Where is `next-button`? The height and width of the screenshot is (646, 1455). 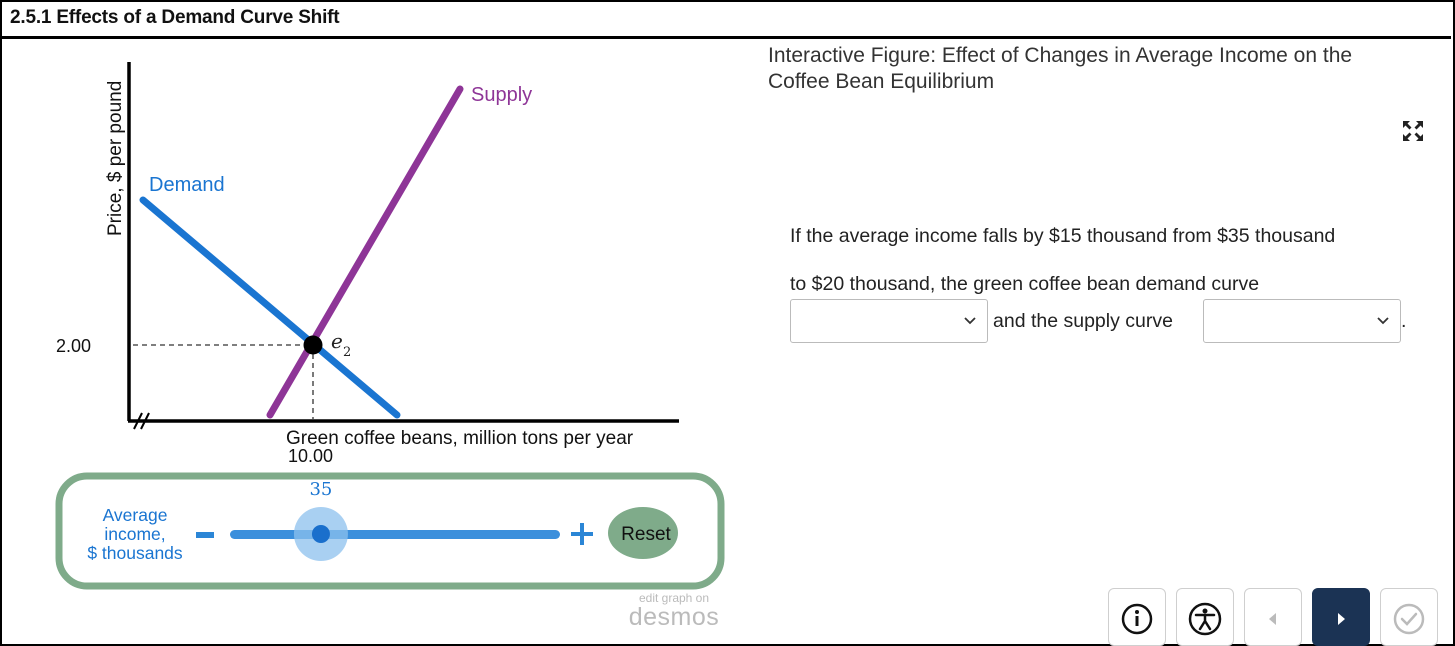 next-button is located at coordinates (1341, 617).